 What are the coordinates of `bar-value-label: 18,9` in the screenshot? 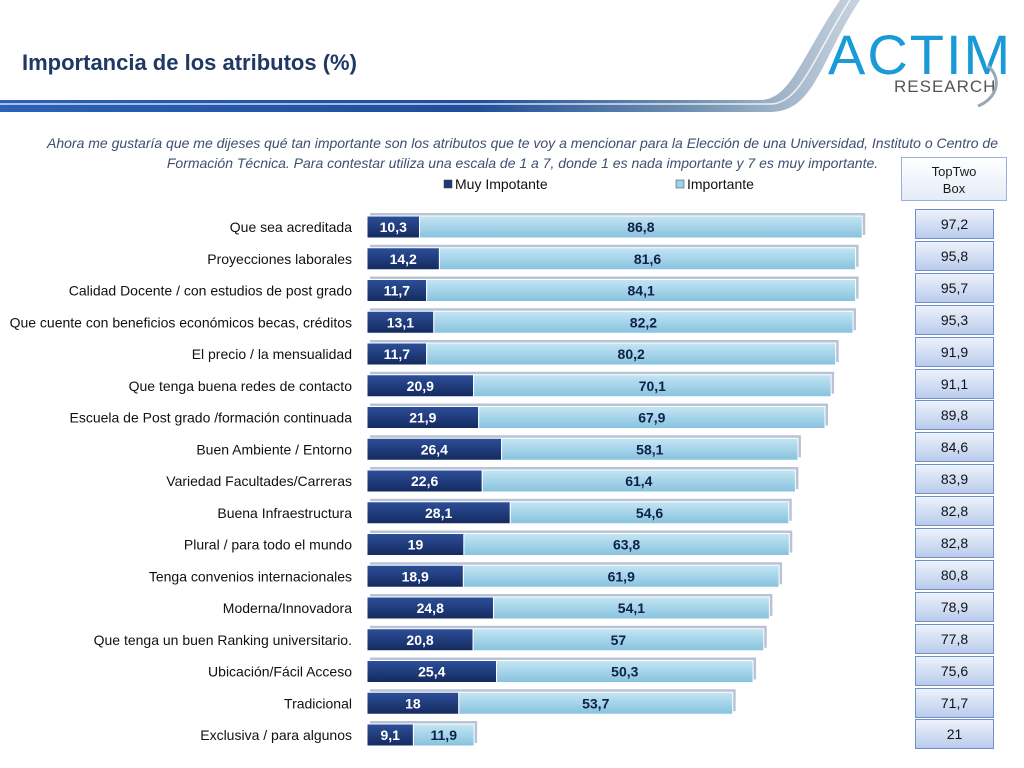 It's located at (415, 576).